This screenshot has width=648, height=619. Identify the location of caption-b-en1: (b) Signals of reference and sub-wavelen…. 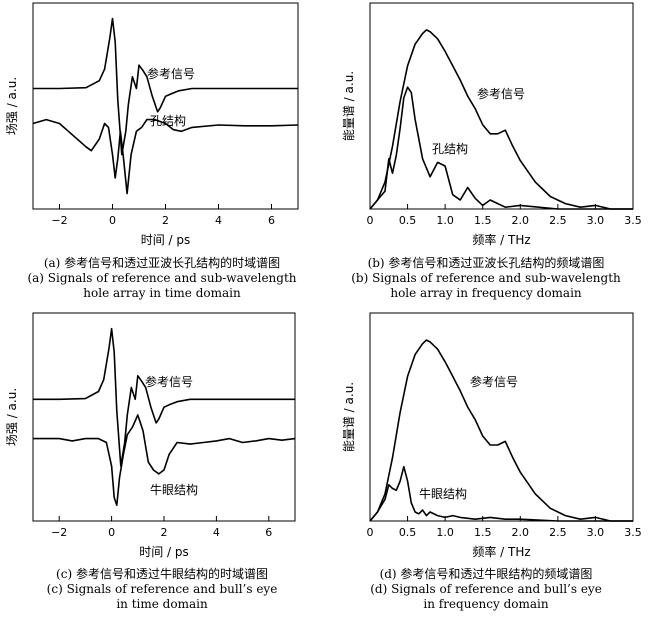
(486, 278).